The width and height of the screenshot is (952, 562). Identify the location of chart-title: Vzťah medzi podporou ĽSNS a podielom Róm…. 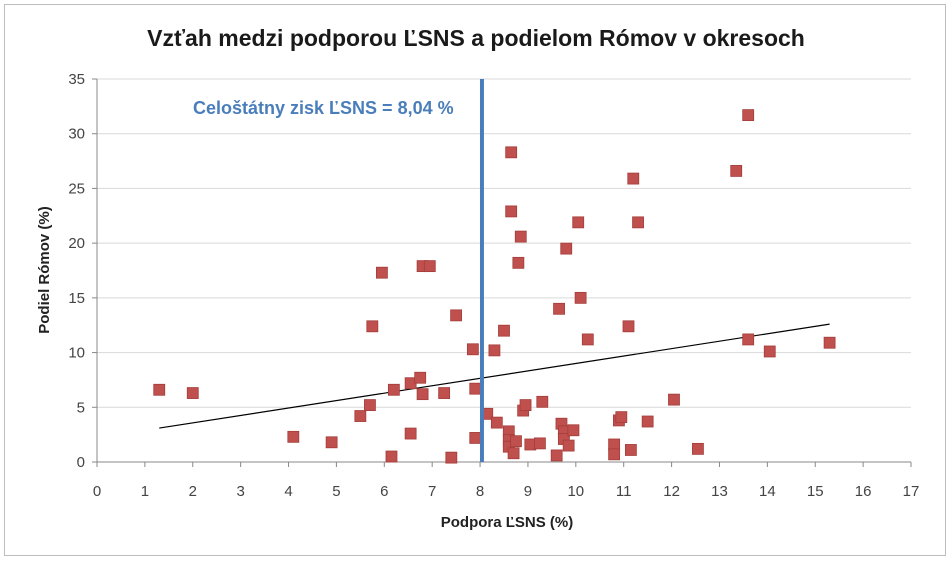
(476, 38).